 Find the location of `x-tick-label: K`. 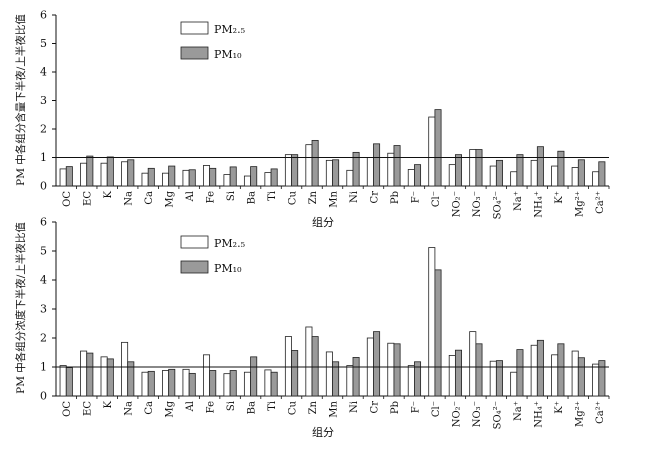

x-tick-label: K is located at coordinates (108, 194).